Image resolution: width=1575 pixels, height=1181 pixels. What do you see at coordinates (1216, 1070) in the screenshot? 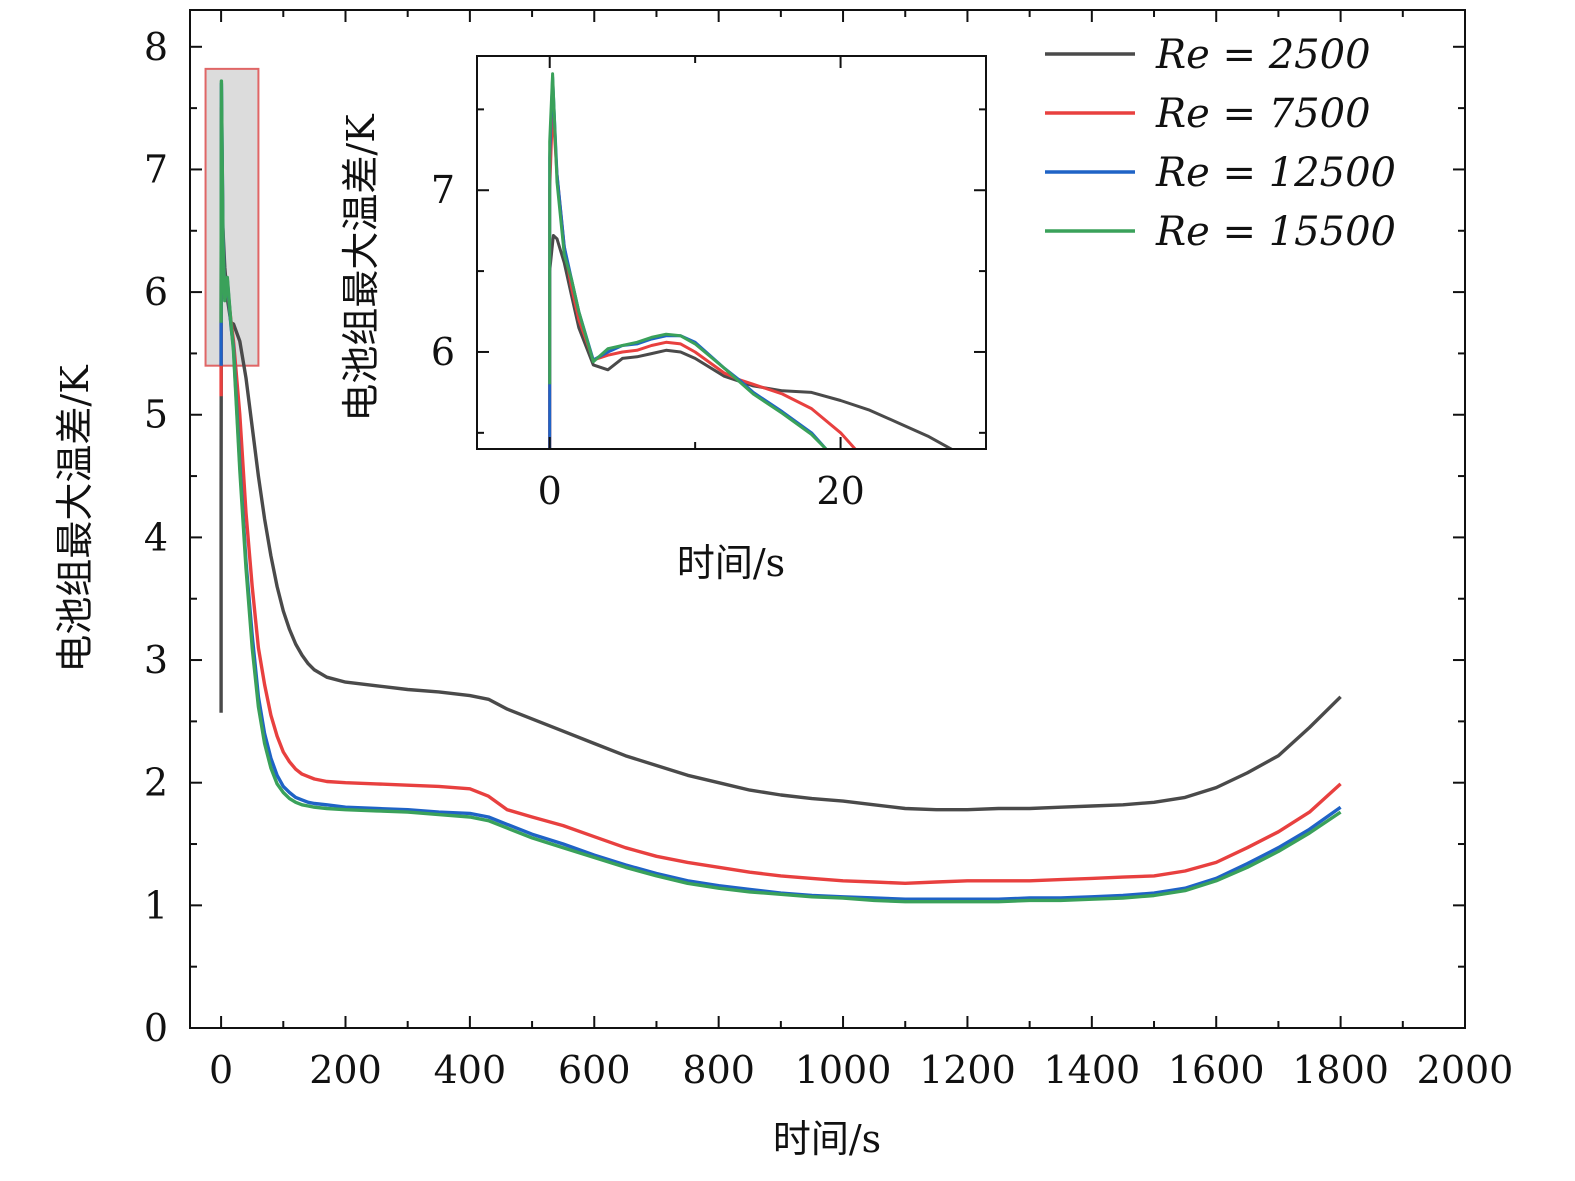
I see `main-x-tick-label: 1600` at bounding box center [1216, 1070].